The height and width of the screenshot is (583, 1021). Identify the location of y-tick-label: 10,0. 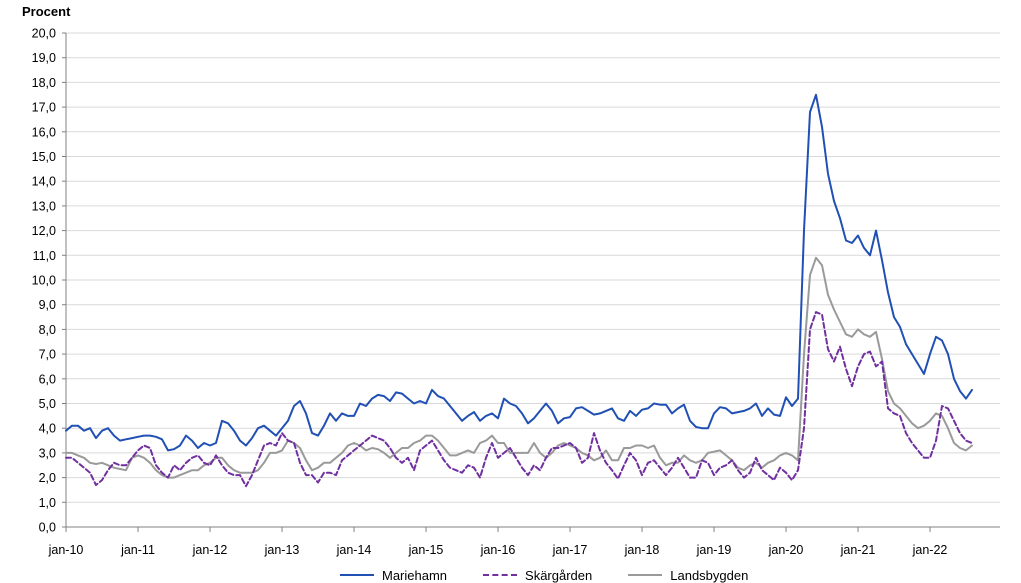
(44, 281).